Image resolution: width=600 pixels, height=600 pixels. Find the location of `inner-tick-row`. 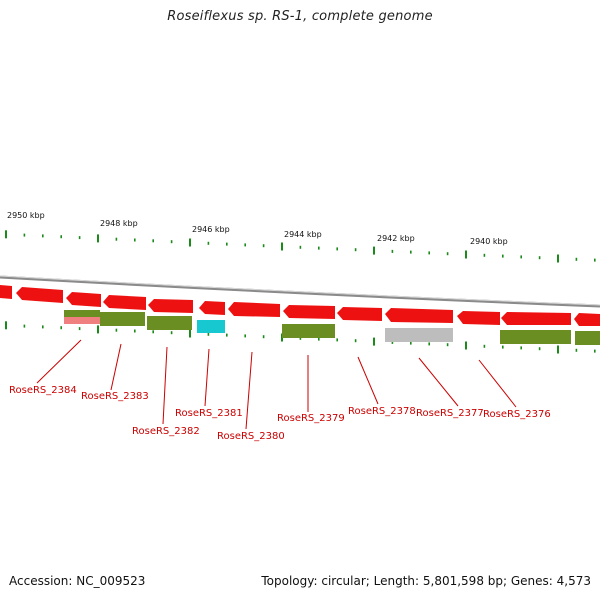

inner-tick-row is located at coordinates (300, 337).